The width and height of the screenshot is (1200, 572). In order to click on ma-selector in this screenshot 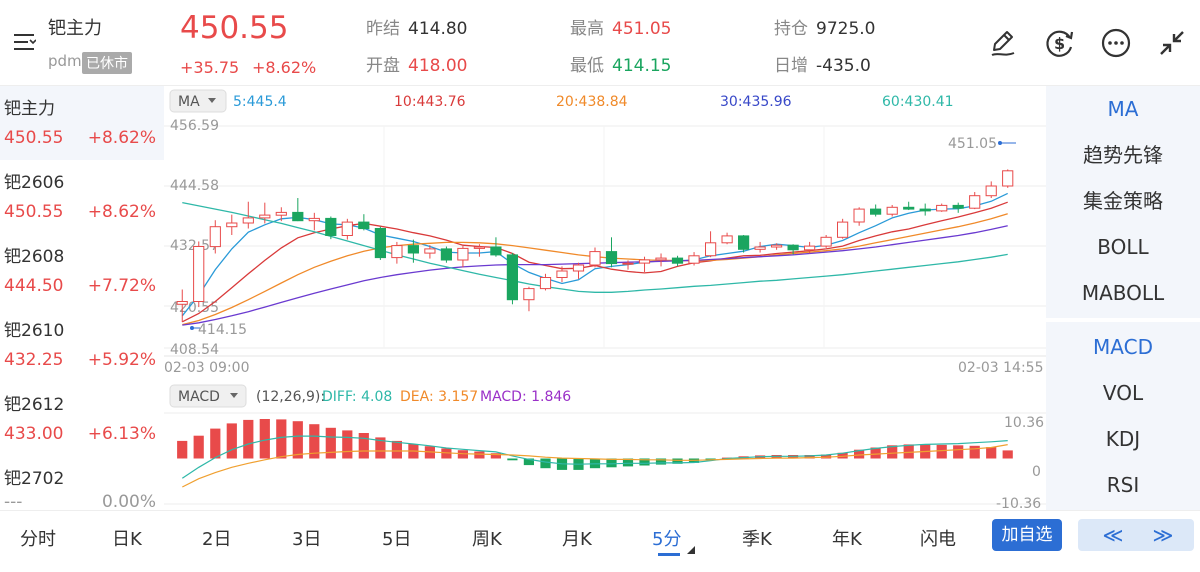, I will do `click(198, 101)`.